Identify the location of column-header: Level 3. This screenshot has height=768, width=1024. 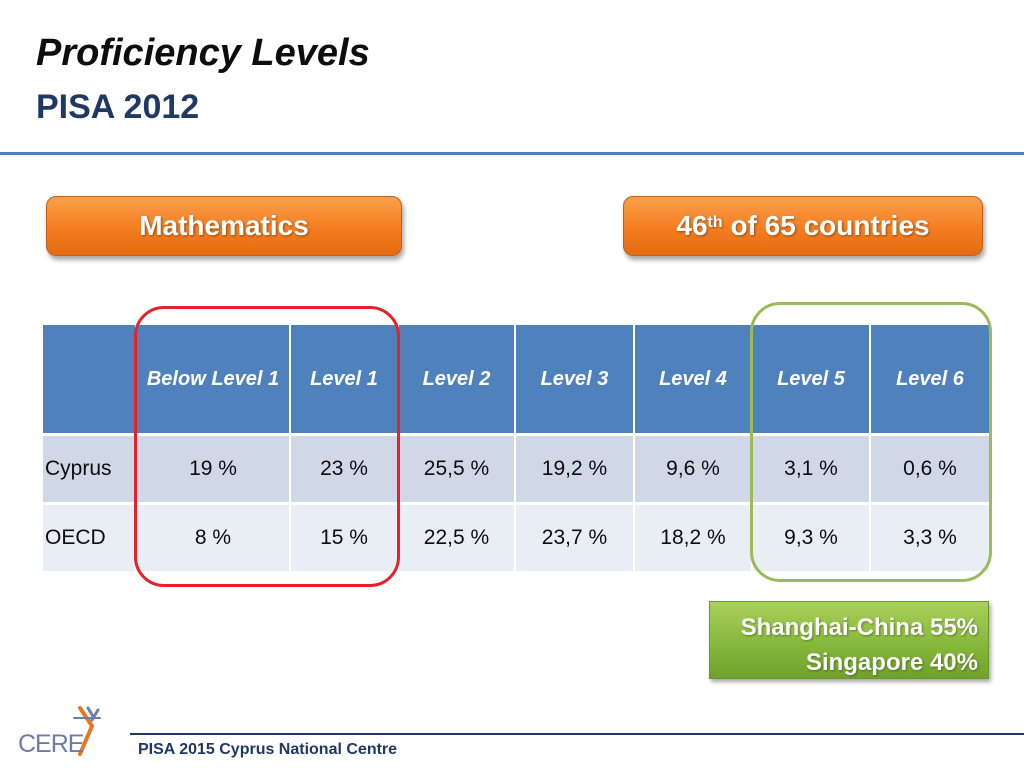
(575, 380).